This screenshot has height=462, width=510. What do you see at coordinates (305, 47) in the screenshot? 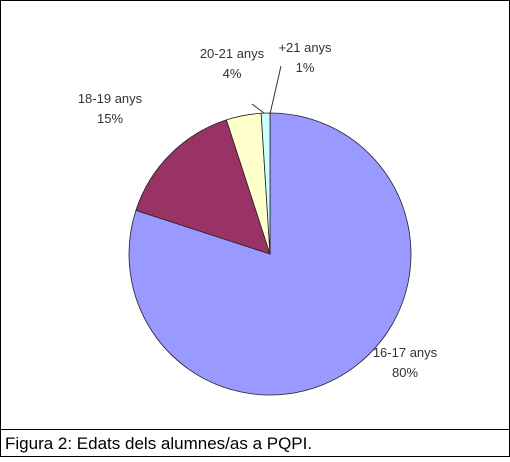
I see `slice-label: +21 anys` at bounding box center [305, 47].